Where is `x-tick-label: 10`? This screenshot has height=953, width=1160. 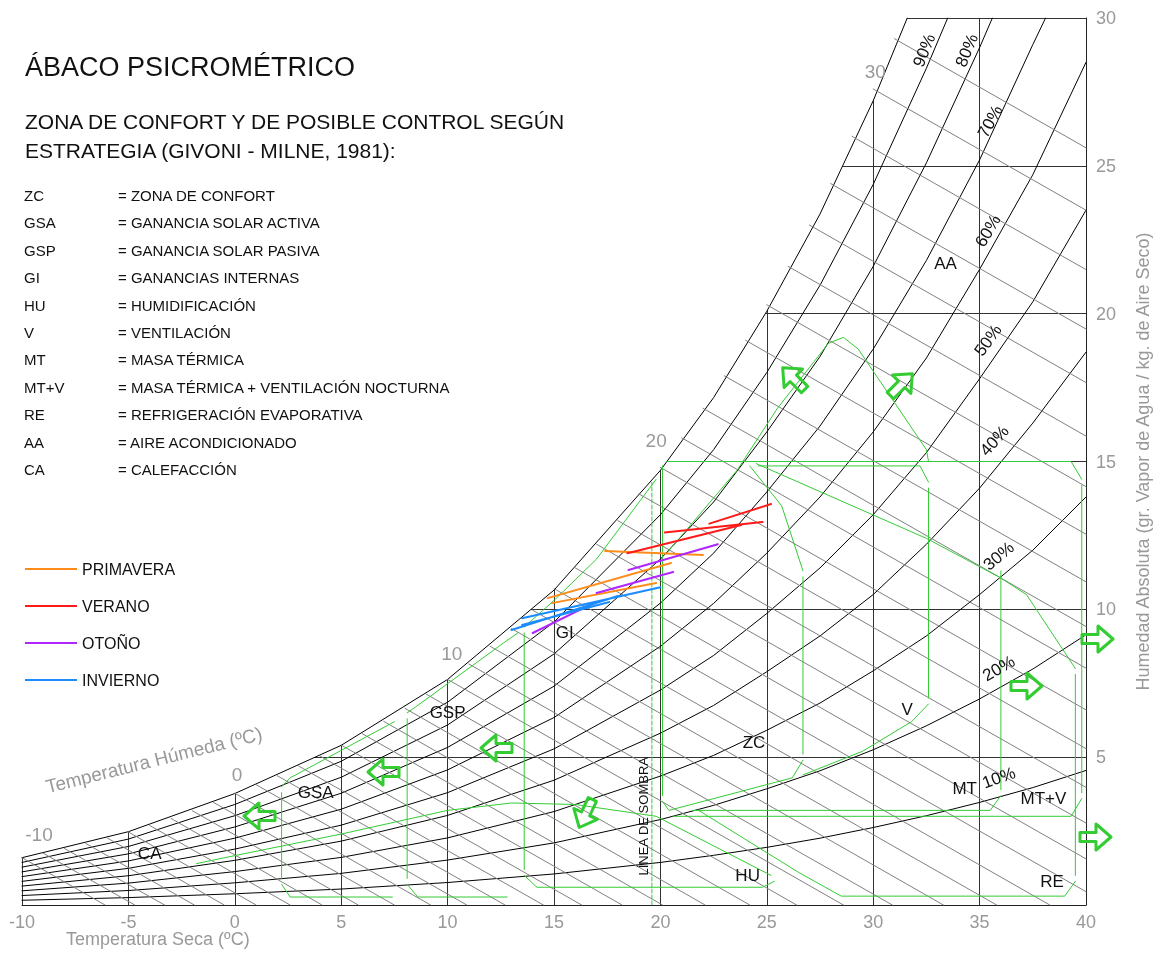
x-tick-label: 10 is located at coordinates (447, 922).